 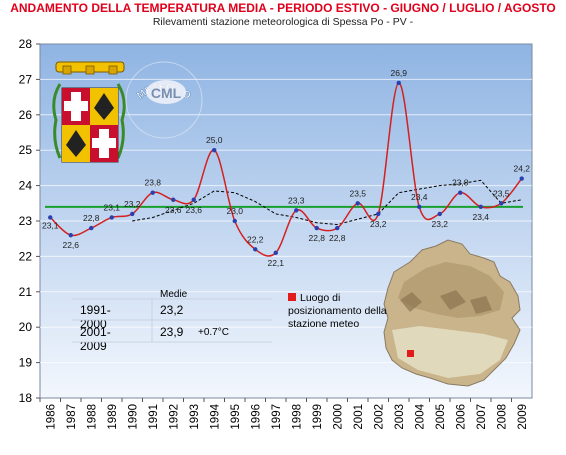 I want to click on legend-value: 23,2, so click(x=172, y=310).